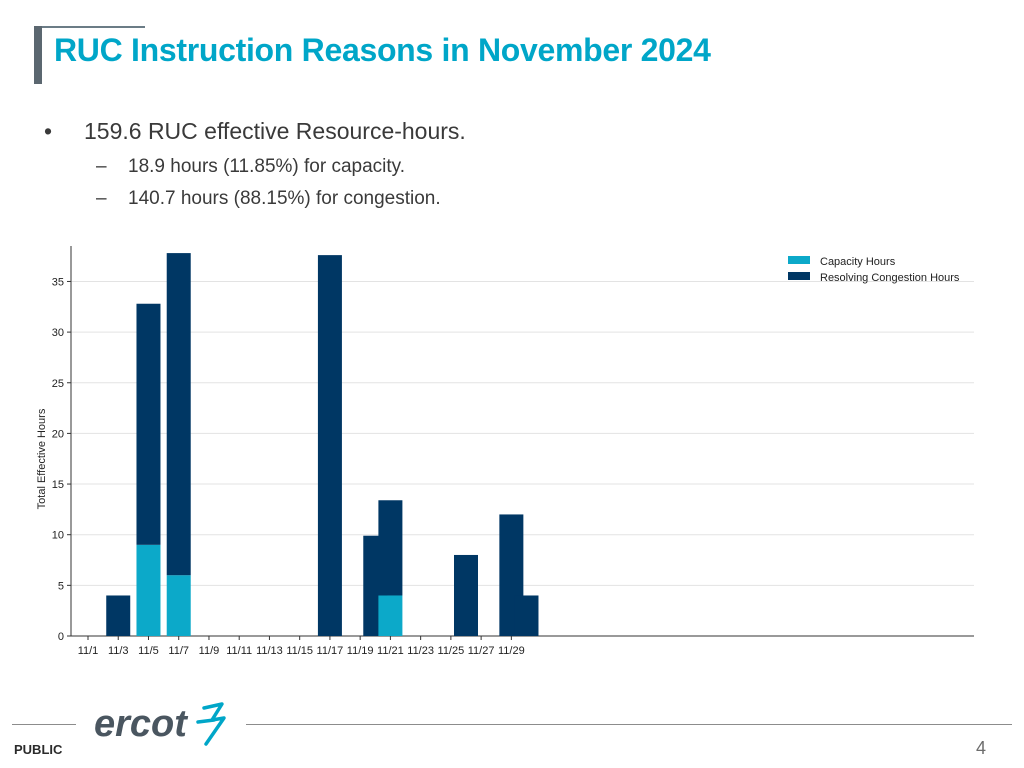  I want to click on x-tick-label: 11/5, so click(148, 651).